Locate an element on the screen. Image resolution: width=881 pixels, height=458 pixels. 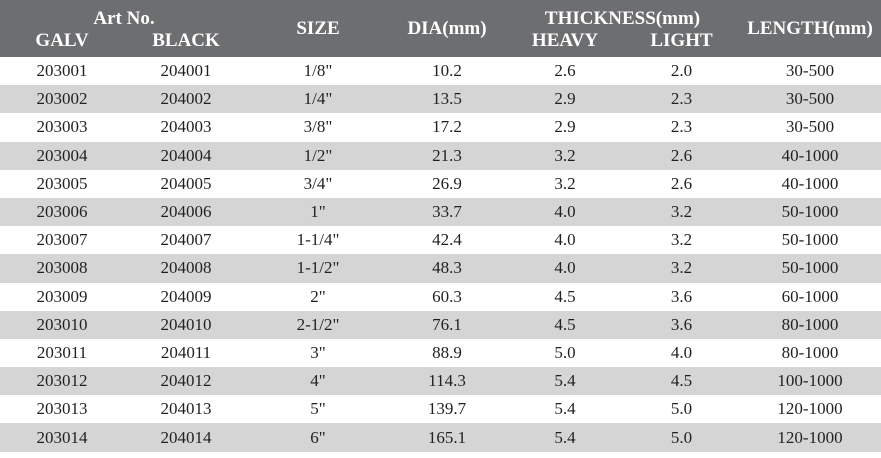
cell-size: 1/4" is located at coordinates (318, 99).